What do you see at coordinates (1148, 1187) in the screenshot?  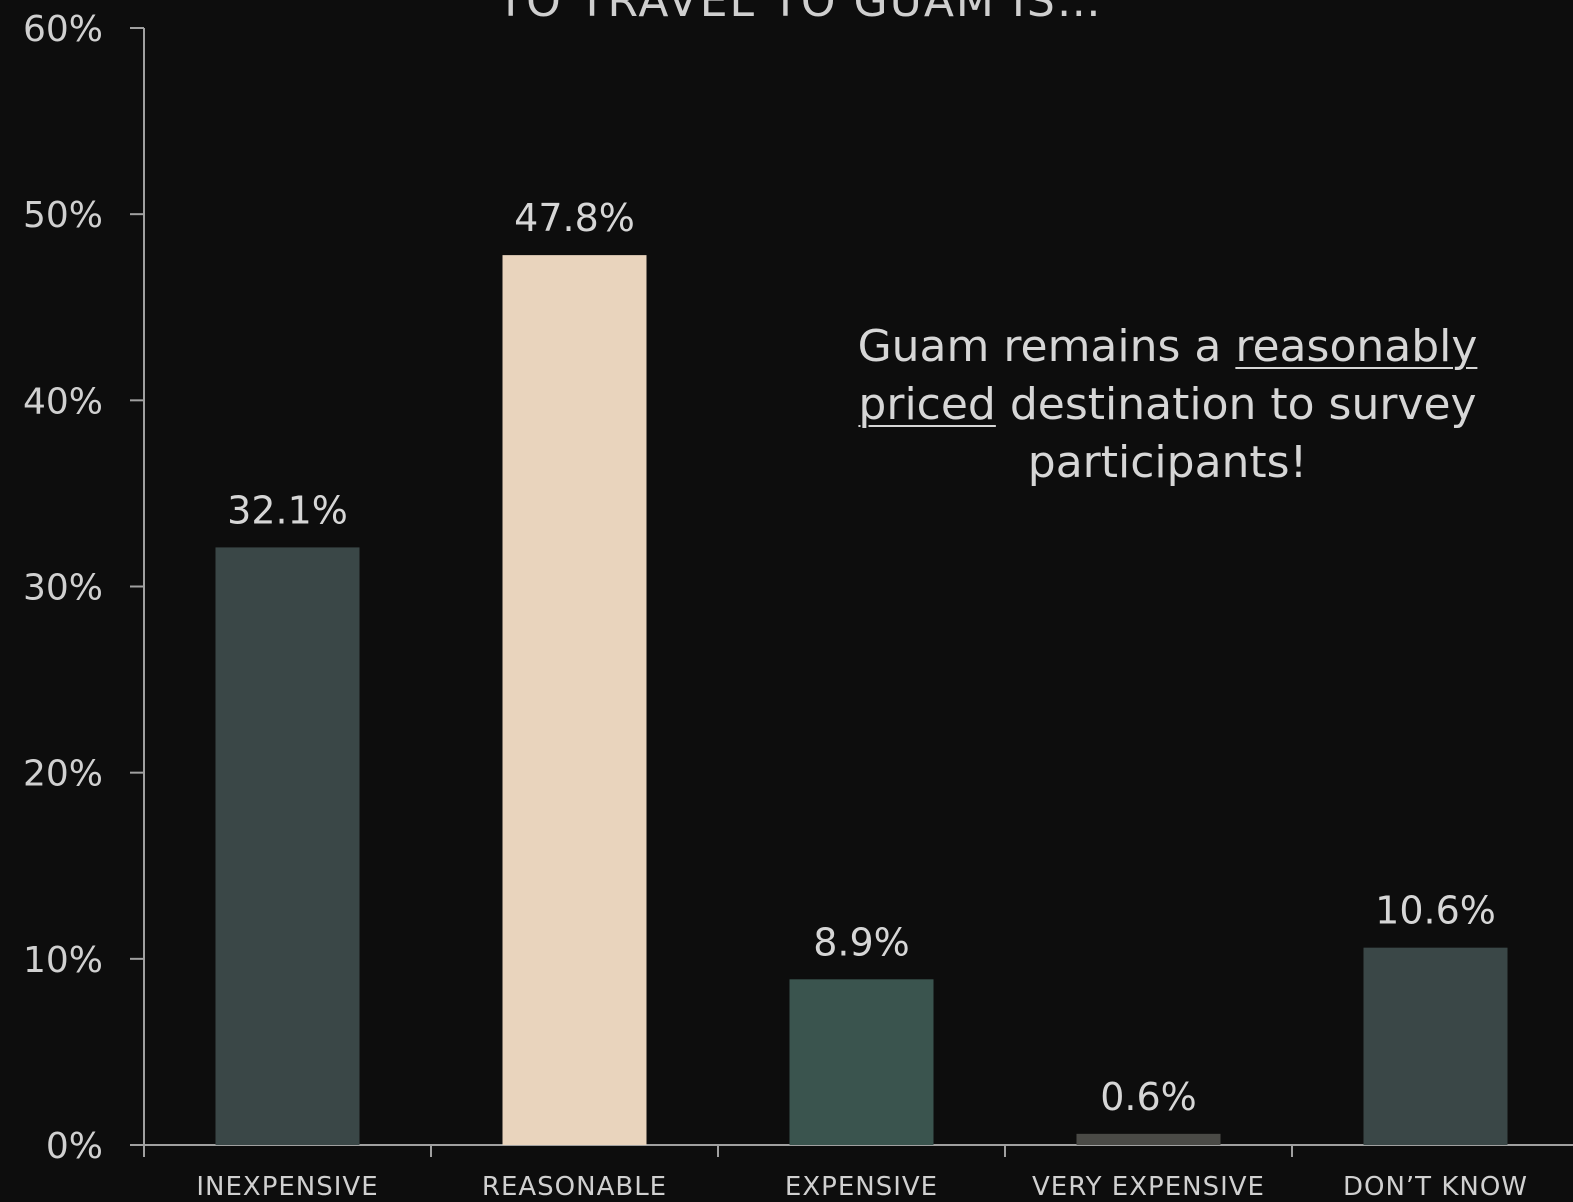 I see `category-label-3: VERY EXPENSIVE` at bounding box center [1148, 1187].